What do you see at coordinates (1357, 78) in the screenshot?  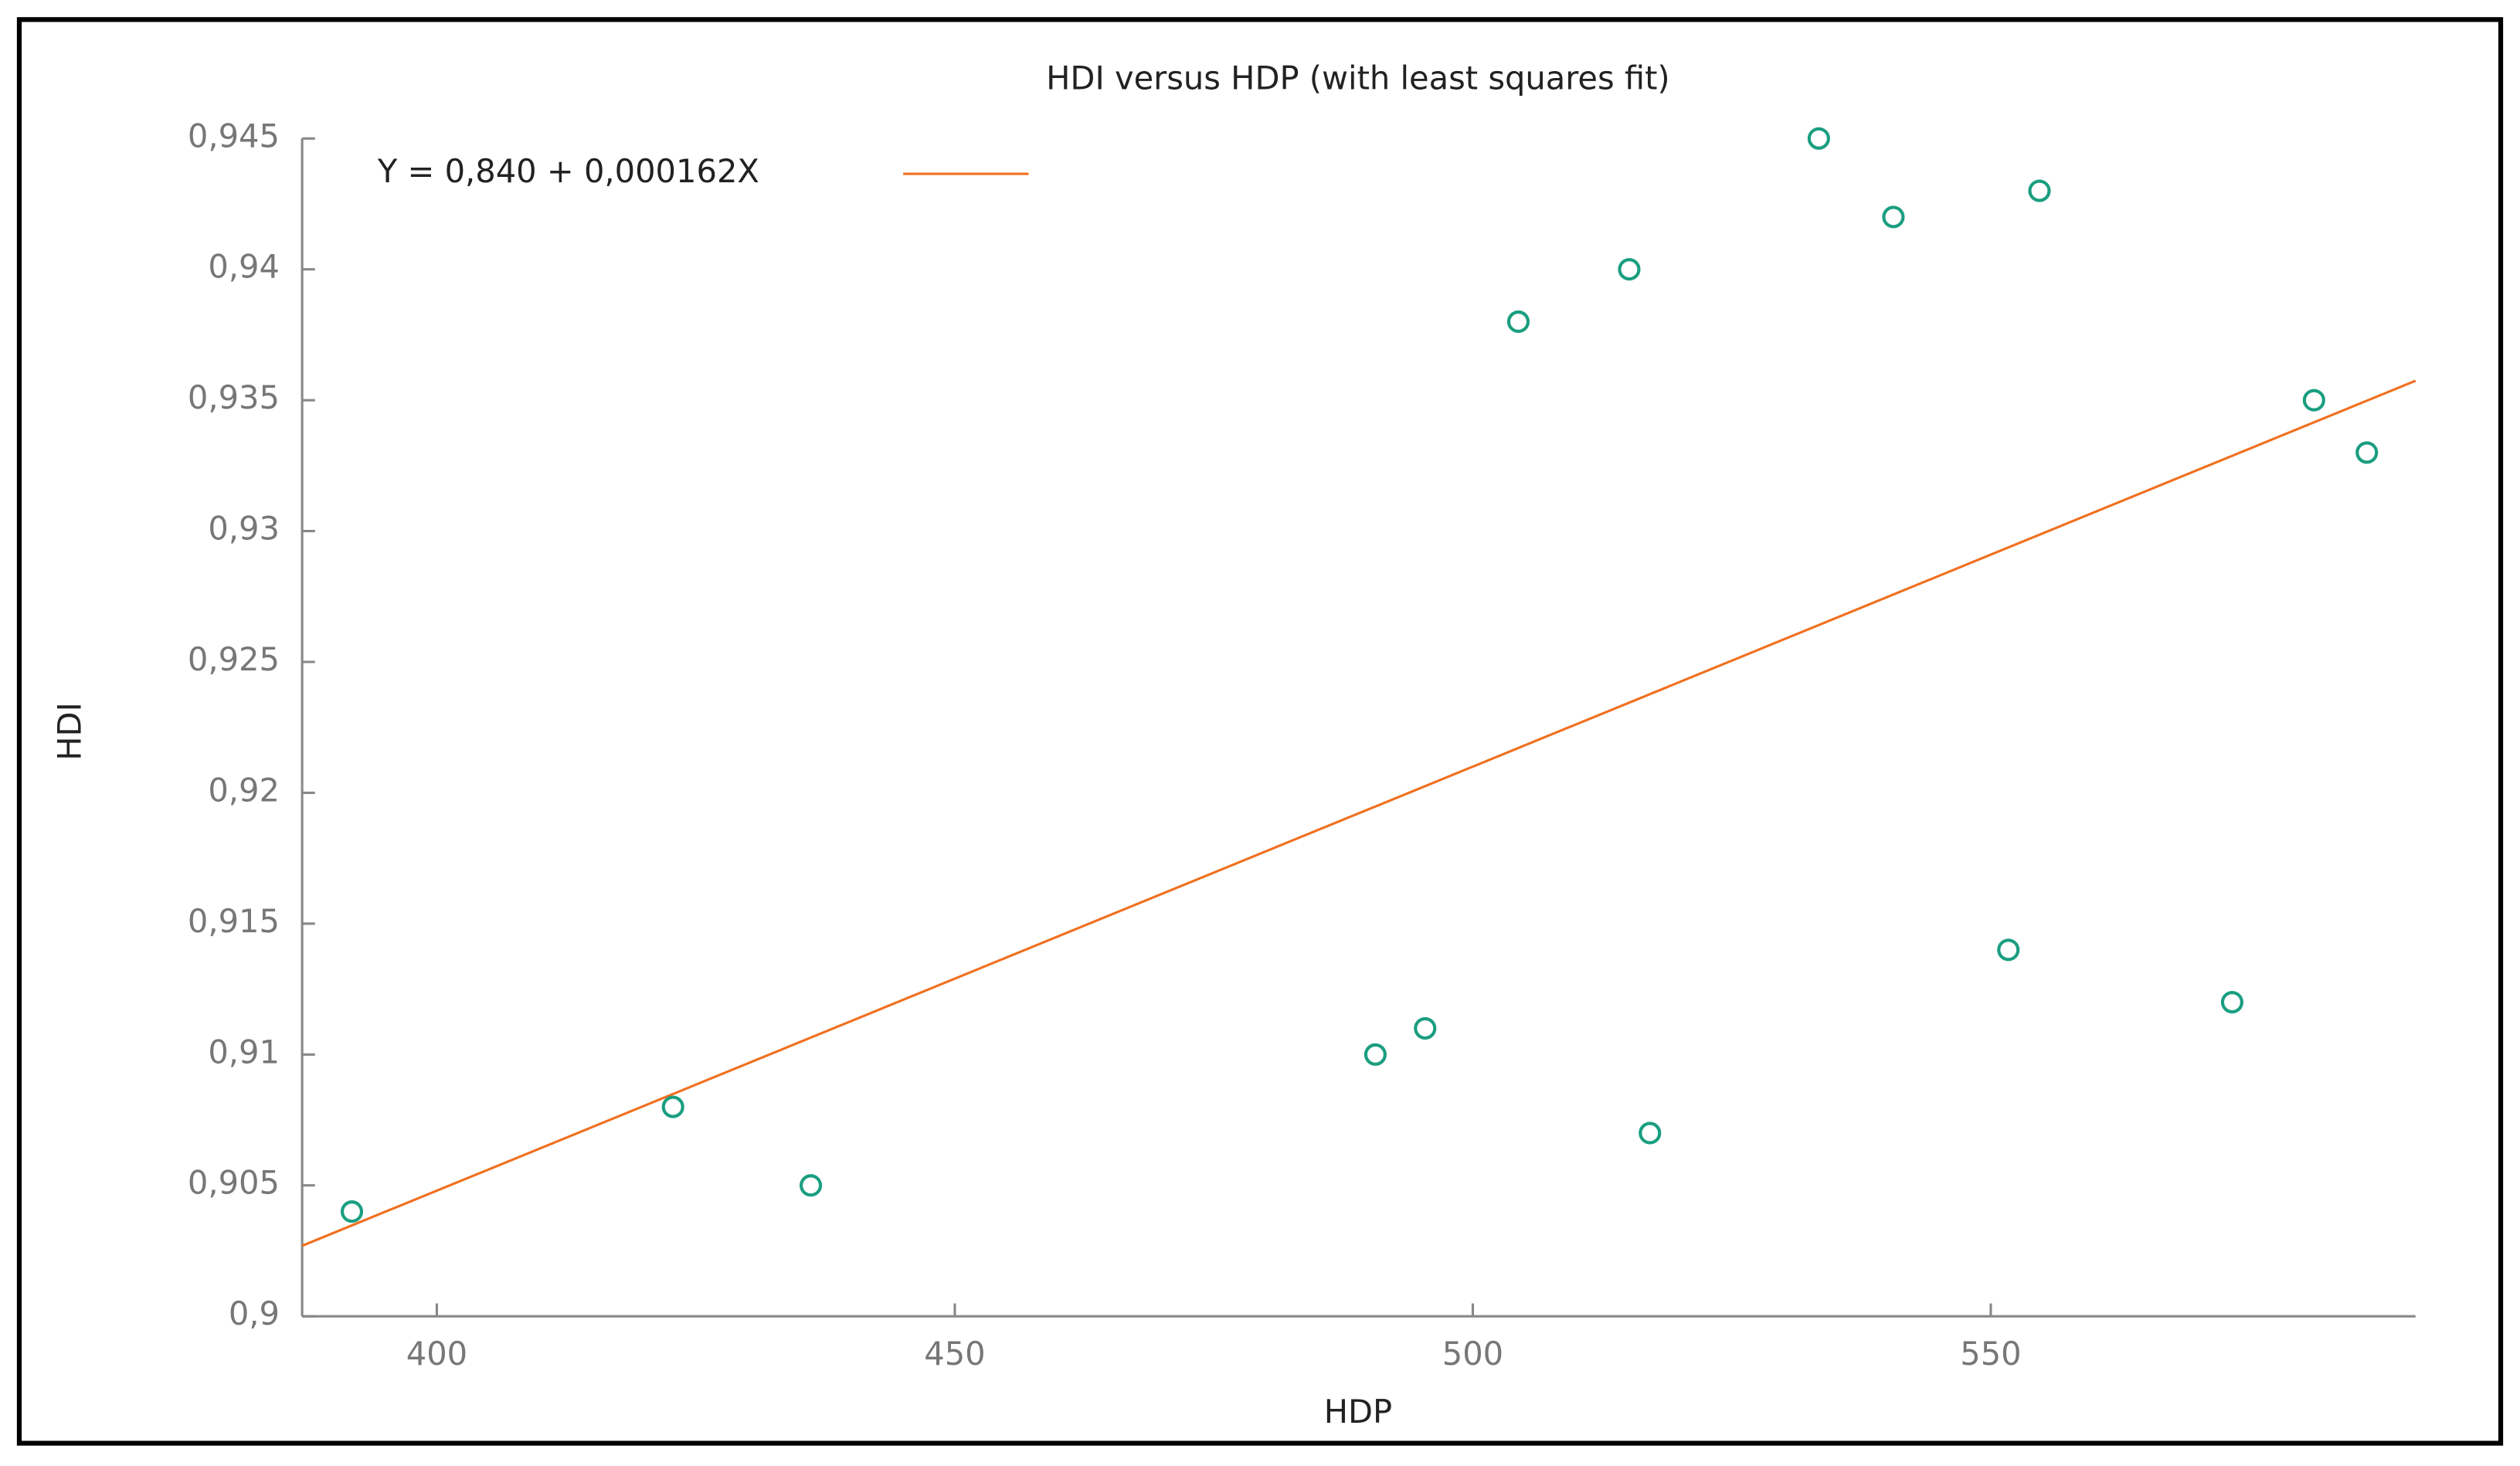 I see `chart-title: HDI versus HDP (with least squares fit)` at bounding box center [1357, 78].